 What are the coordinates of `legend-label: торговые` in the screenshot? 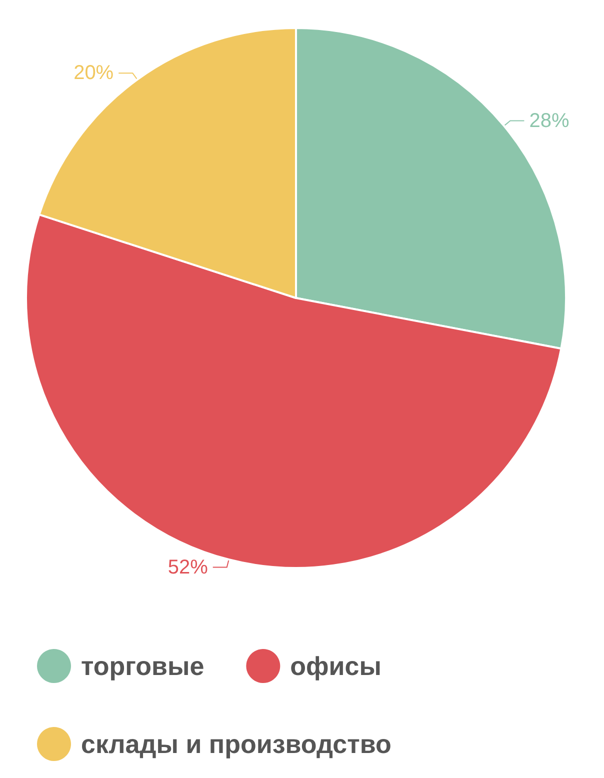 It's located at (142, 666).